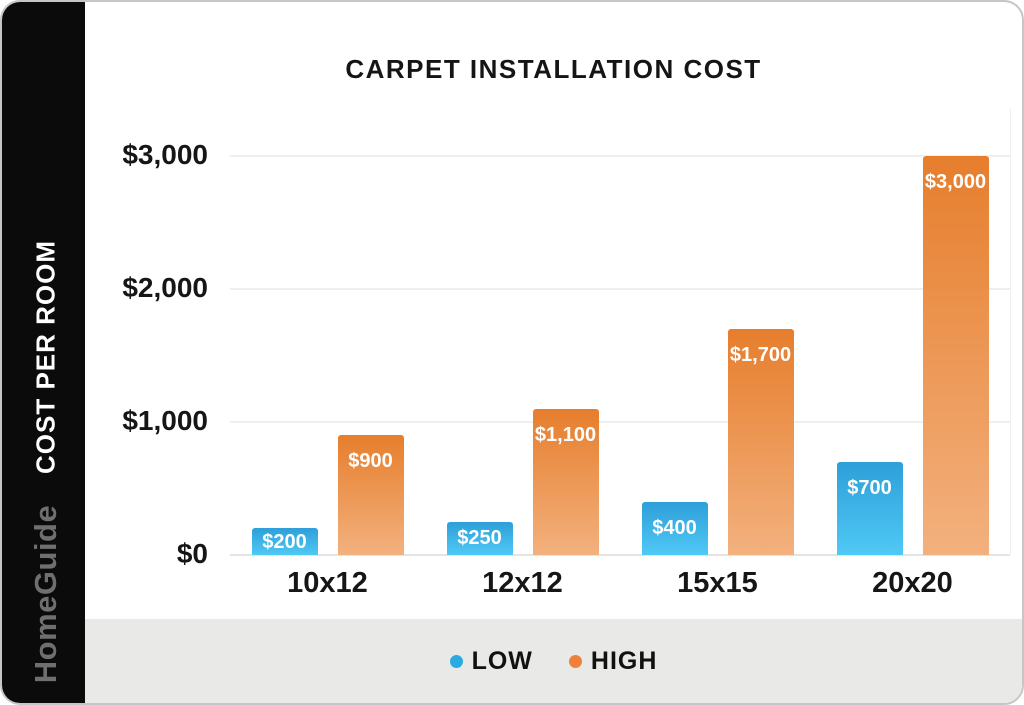 The image size is (1024, 705). Describe the element at coordinates (565, 481) in the screenshot. I see `bar-high-12x12: $1,100` at that location.